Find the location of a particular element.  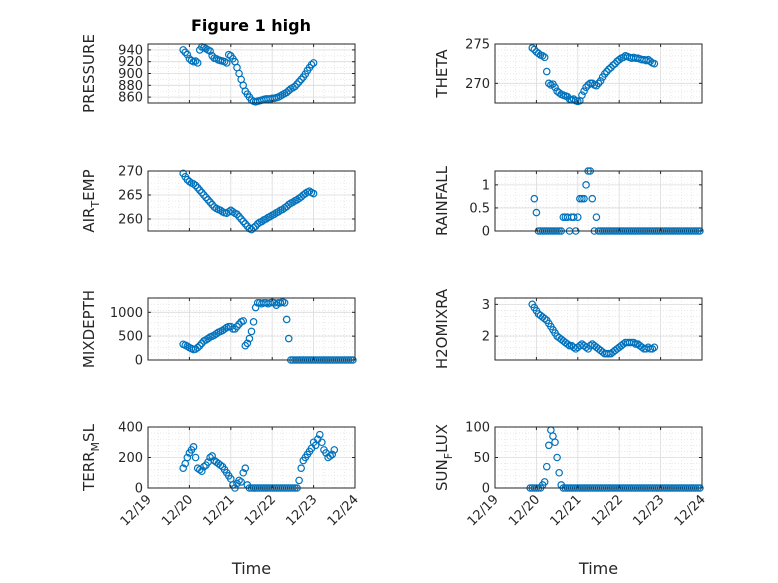

axes-mixdepth: 0 500 1000 MIXDEPTH is located at coordinates (218, 329).